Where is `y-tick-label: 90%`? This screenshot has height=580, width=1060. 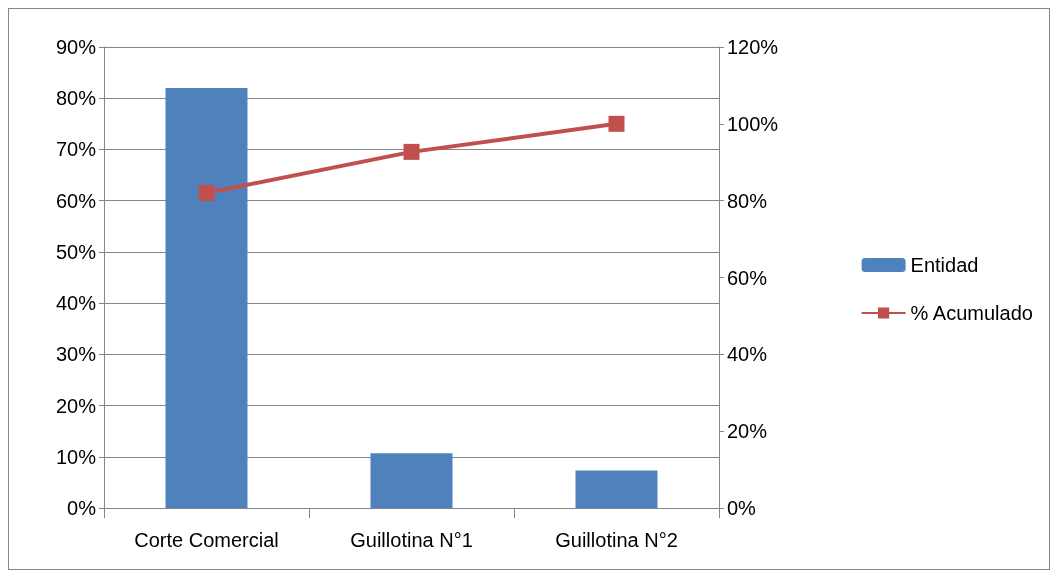
y-tick-label: 90% is located at coordinates (76, 47).